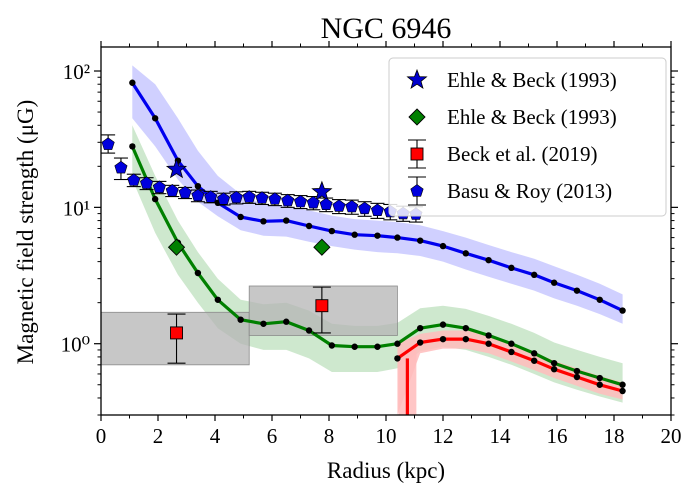 Image resolution: width=700 pixels, height=500 pixels. What do you see at coordinates (386, 470) in the screenshot?
I see `x-axis-title: Radius (kpc)` at bounding box center [386, 470].